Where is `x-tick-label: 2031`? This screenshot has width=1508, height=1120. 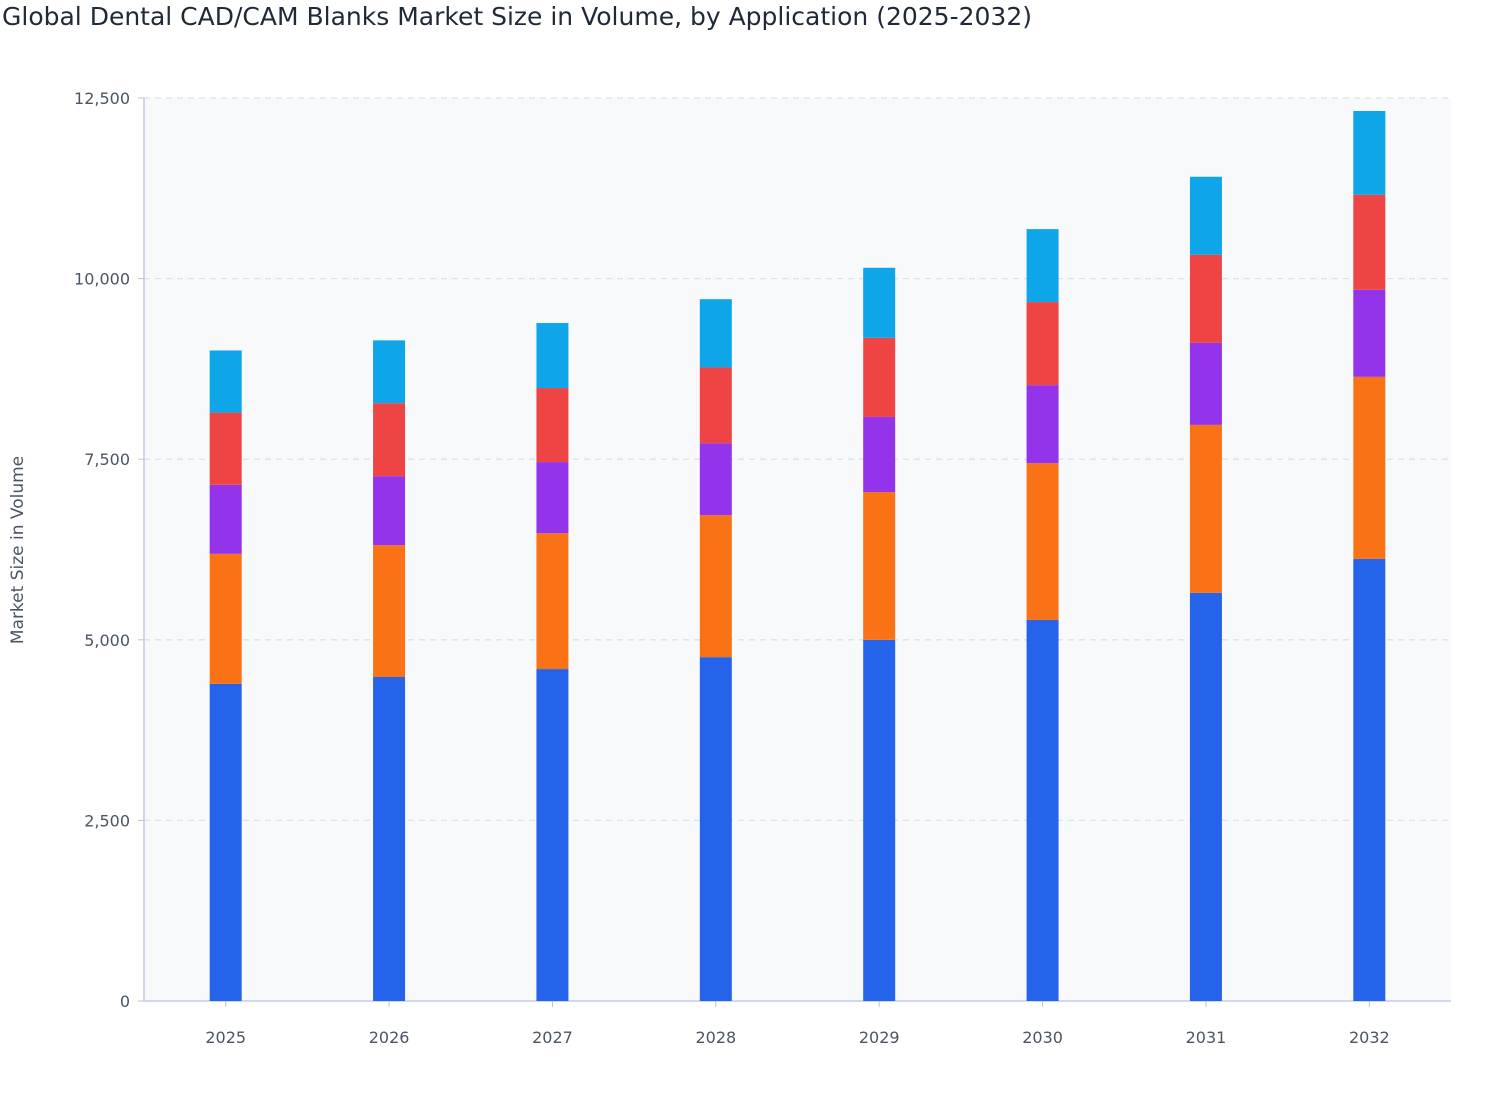
x-tick-label: 2031 is located at coordinates (1206, 1037).